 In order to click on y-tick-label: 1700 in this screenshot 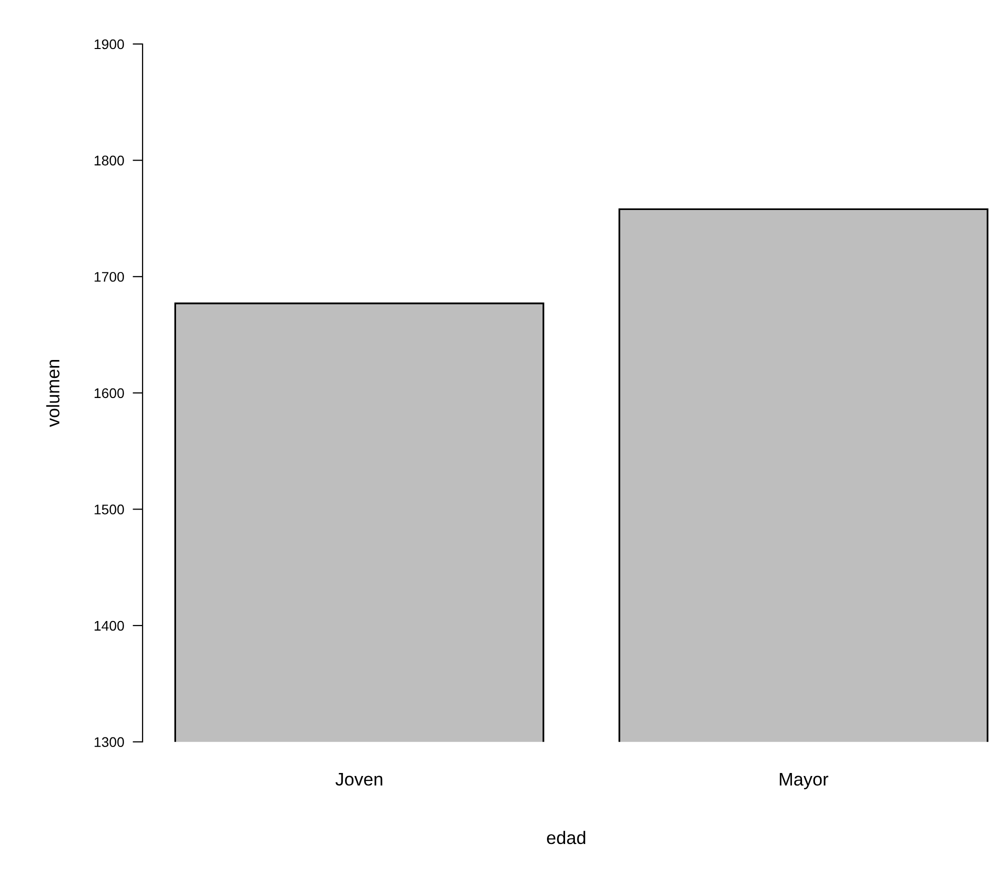, I will do `click(109, 277)`.